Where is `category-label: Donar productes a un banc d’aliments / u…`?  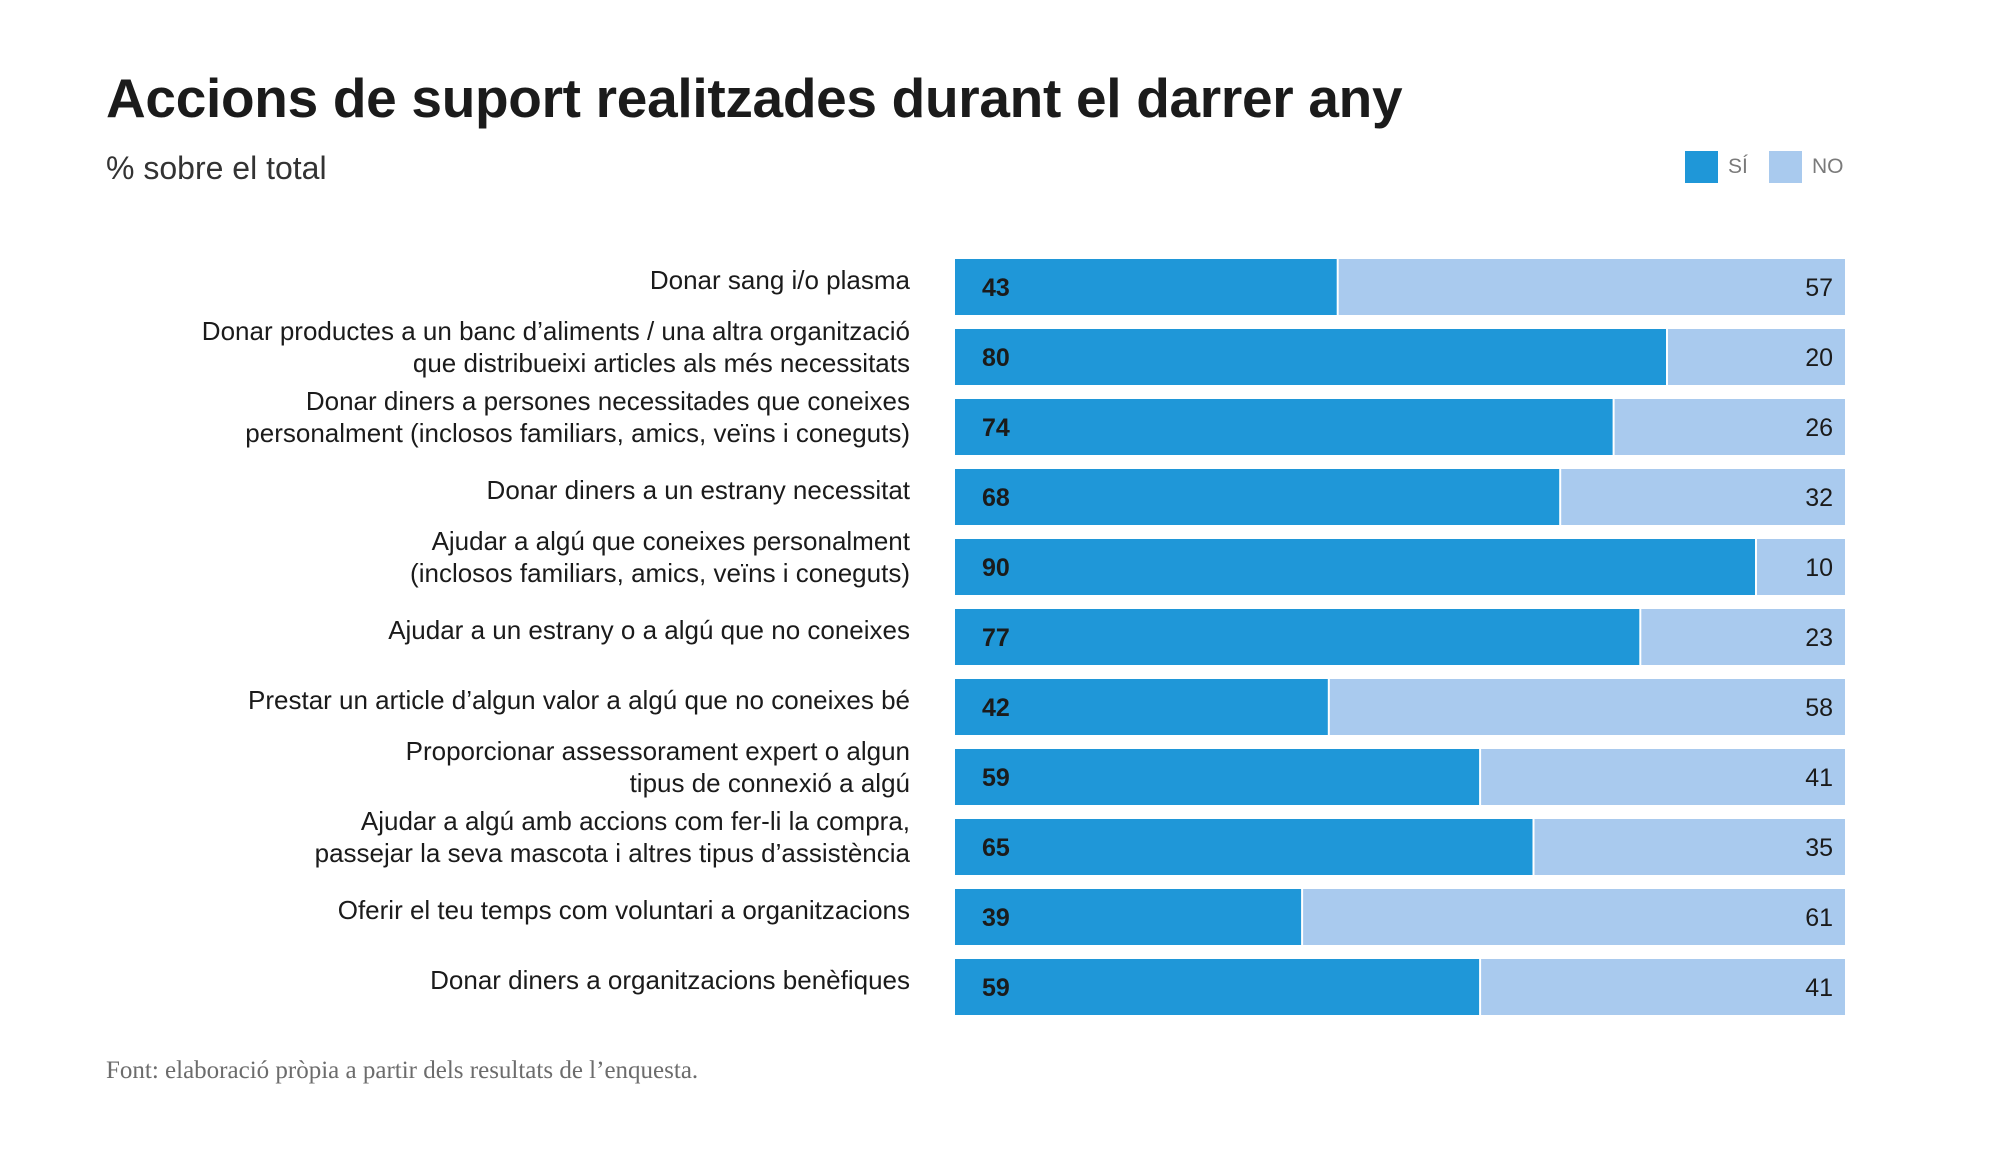 category-label: Donar productes a un banc d’aliments / u… is located at coordinates (556, 347).